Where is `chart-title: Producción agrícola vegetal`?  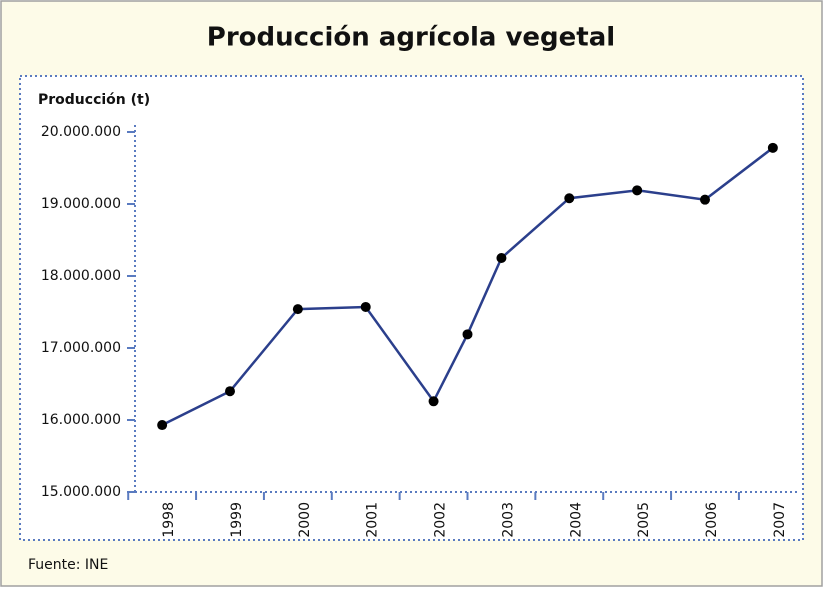 chart-title: Producción agrícola vegetal is located at coordinates (411, 38).